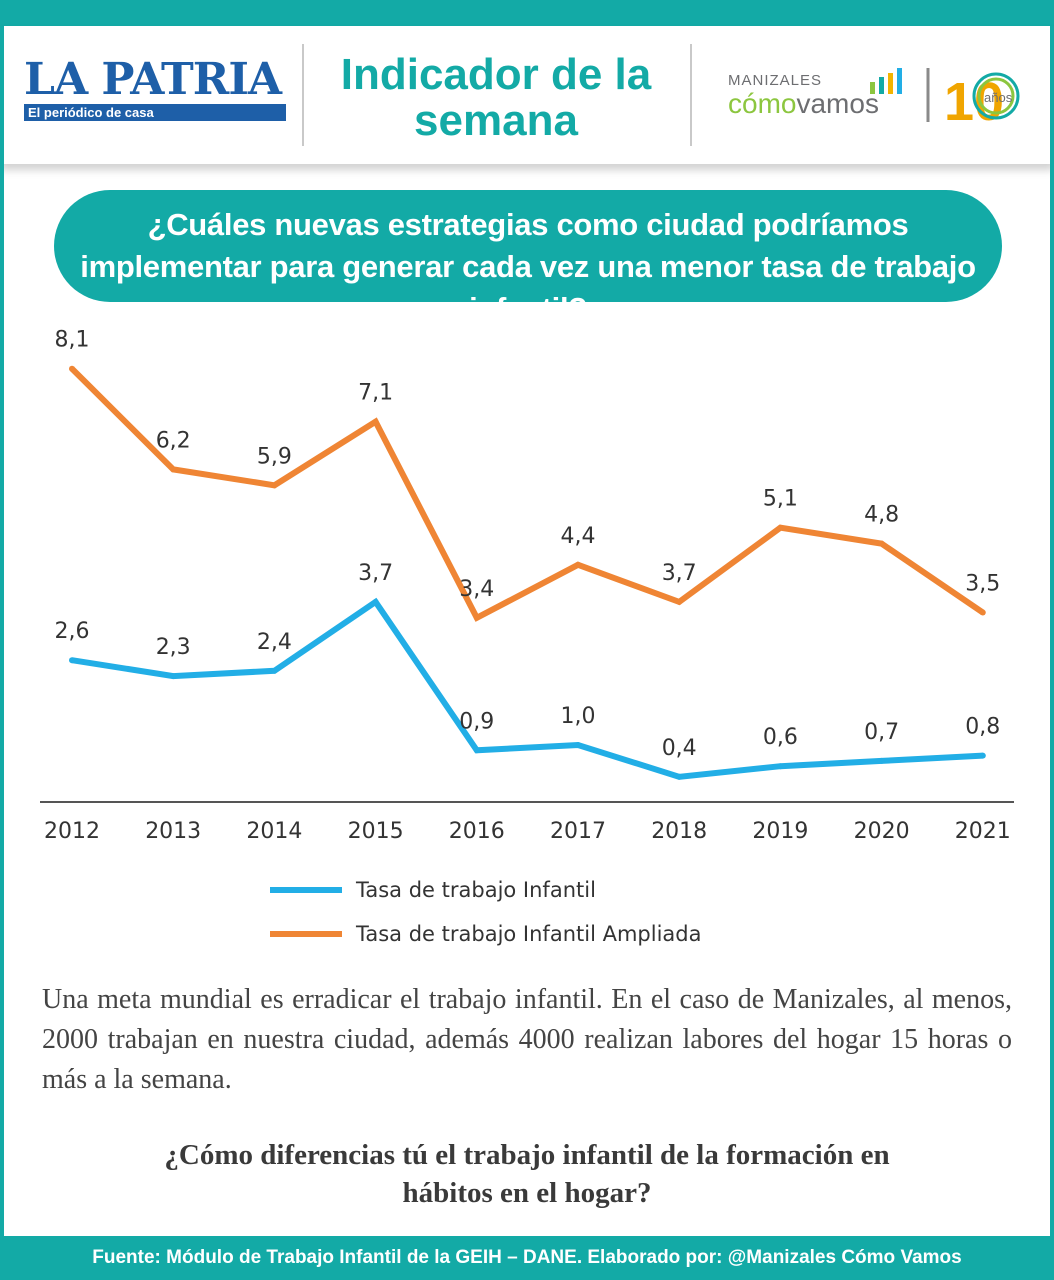 Image resolution: width=1054 pixels, height=1280 pixels. I want to click on series-line-infantil, so click(527, 688).